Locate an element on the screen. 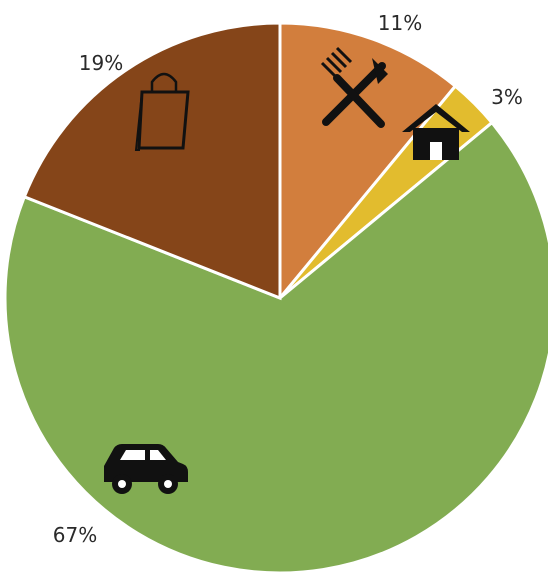 The image size is (548, 572). house-icon is located at coordinates (436, 132).